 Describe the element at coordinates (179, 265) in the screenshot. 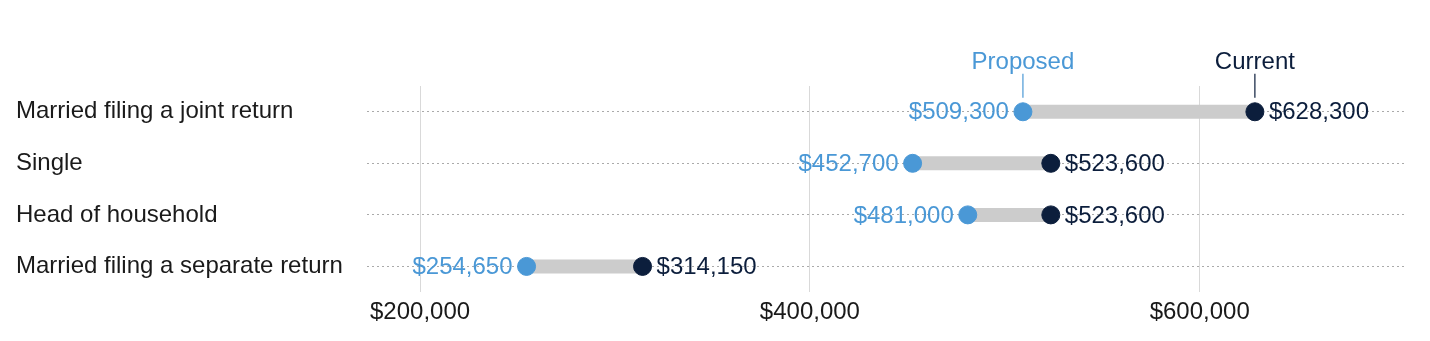

I see `y-tick-label: Married filing a separate return` at that location.